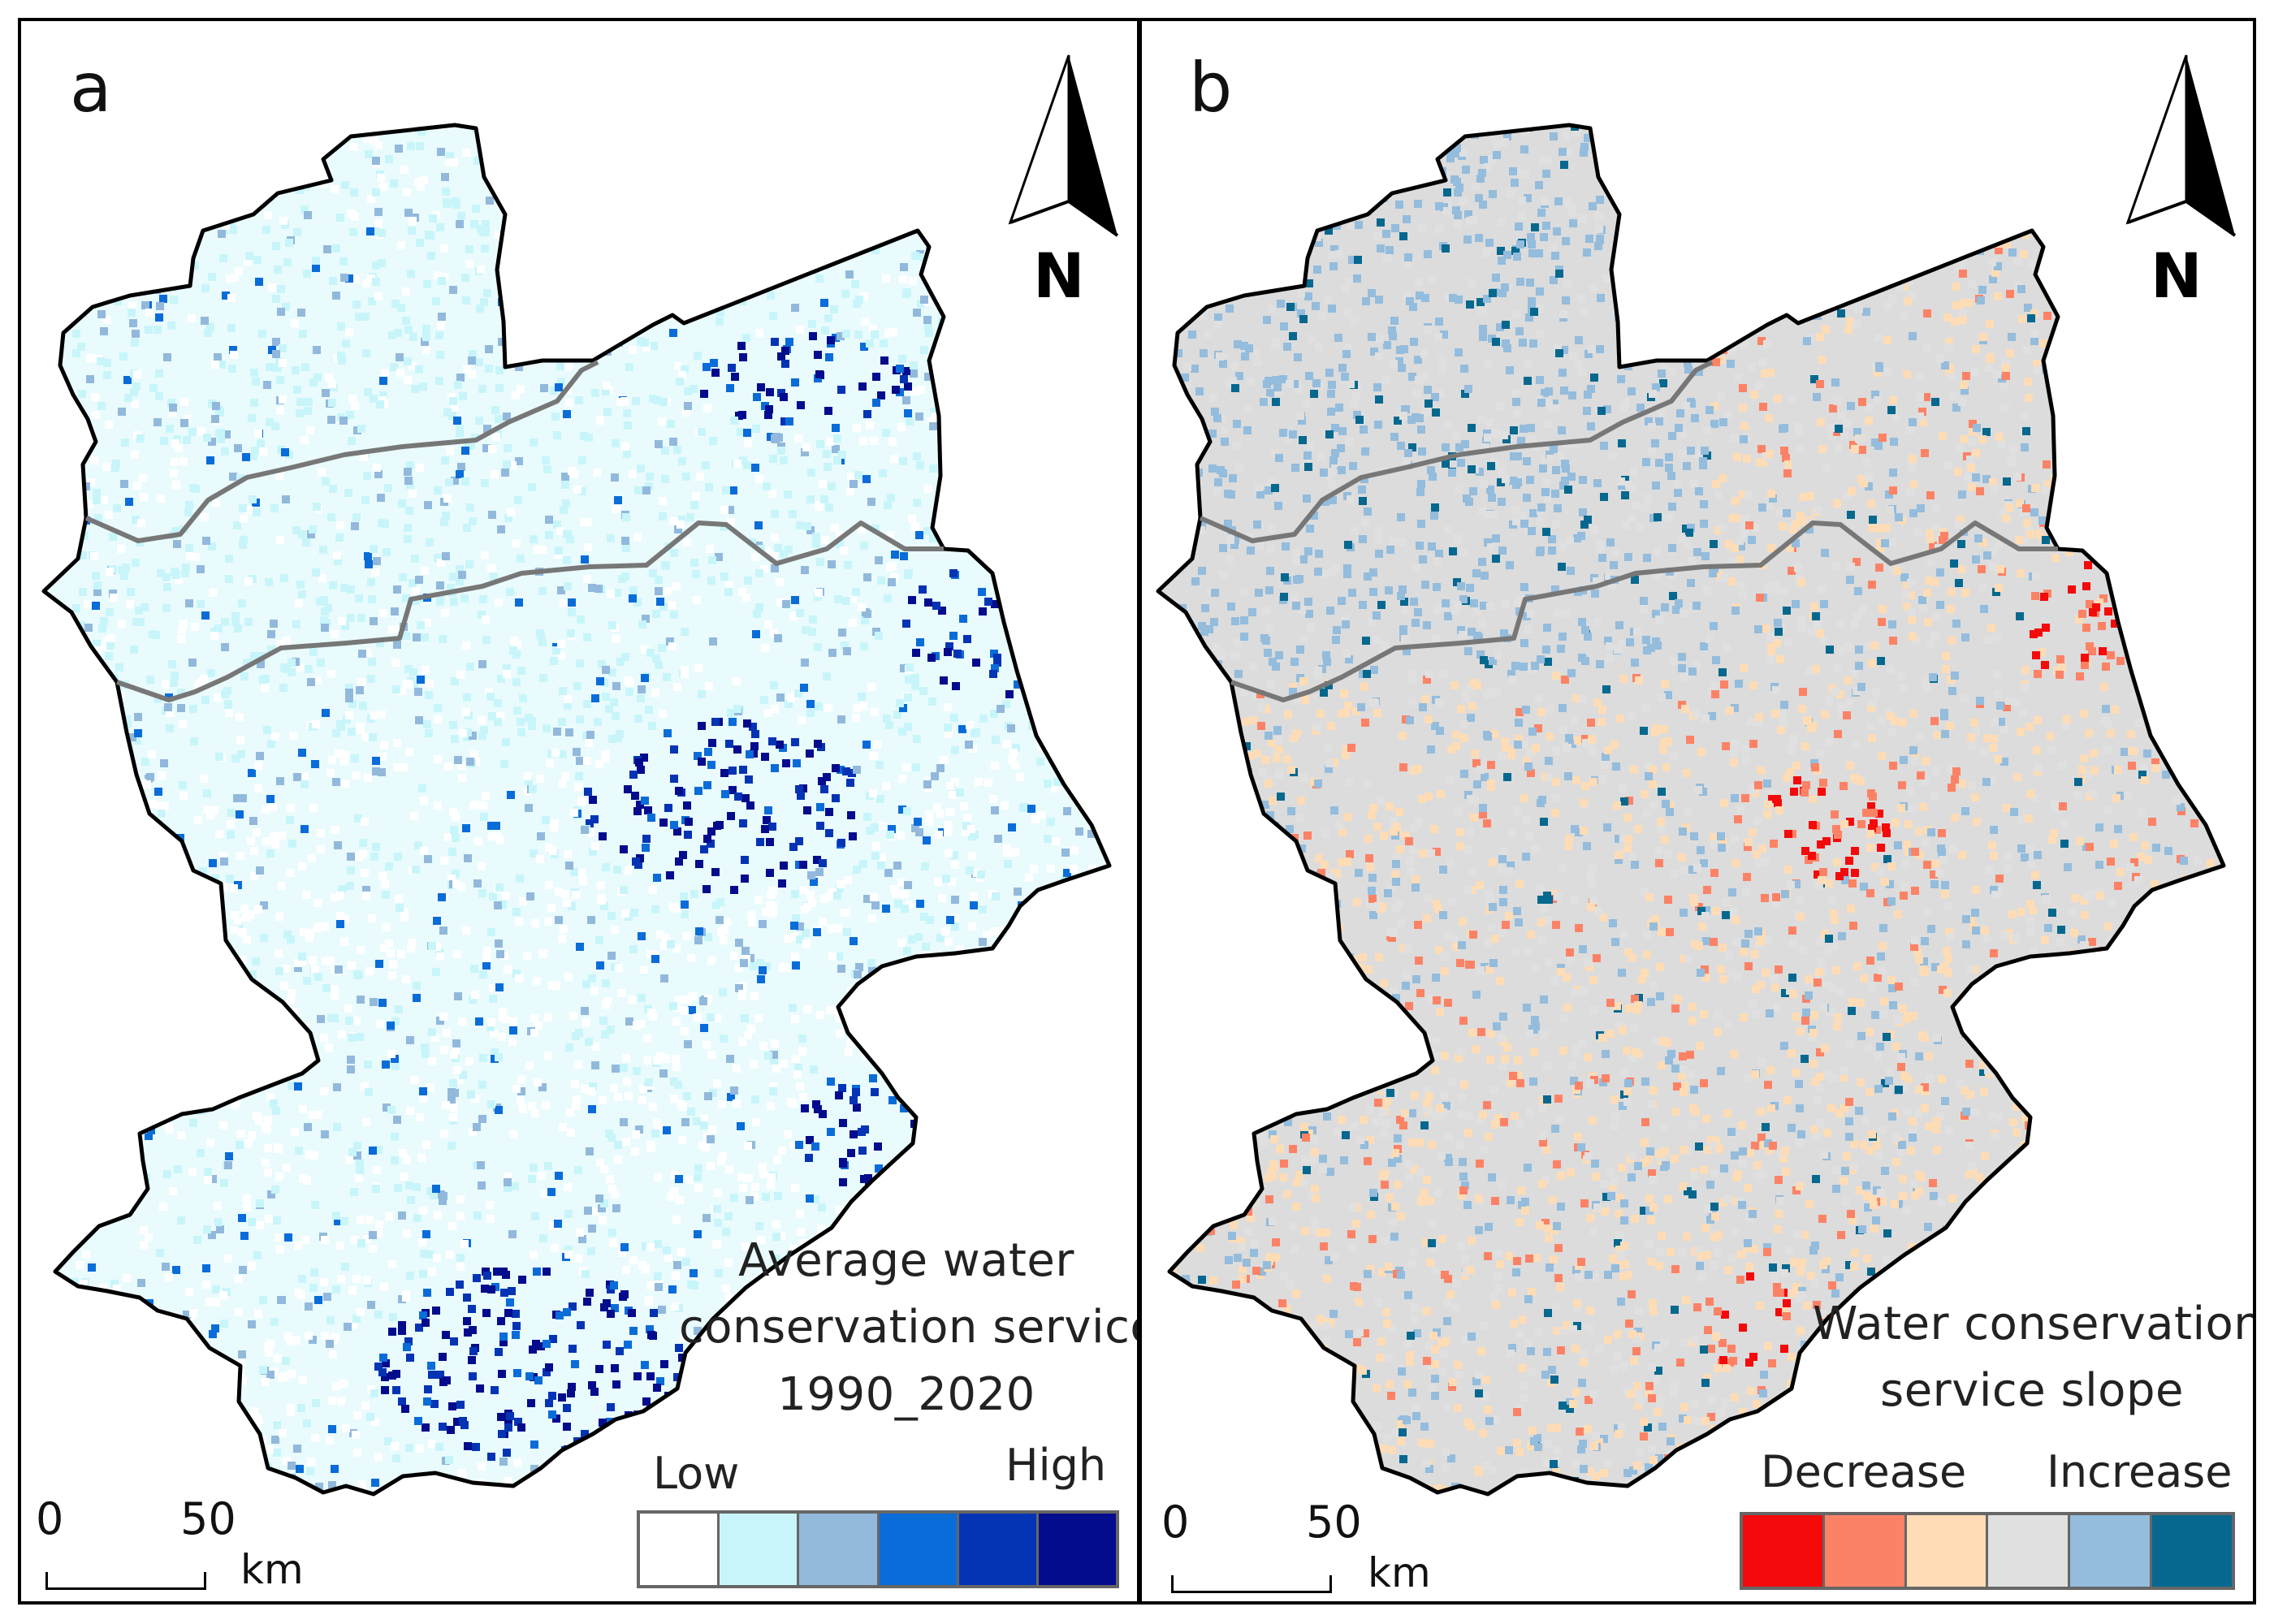  What do you see at coordinates (697, 1474) in the screenshot?
I see `legend-low-label: Low` at bounding box center [697, 1474].